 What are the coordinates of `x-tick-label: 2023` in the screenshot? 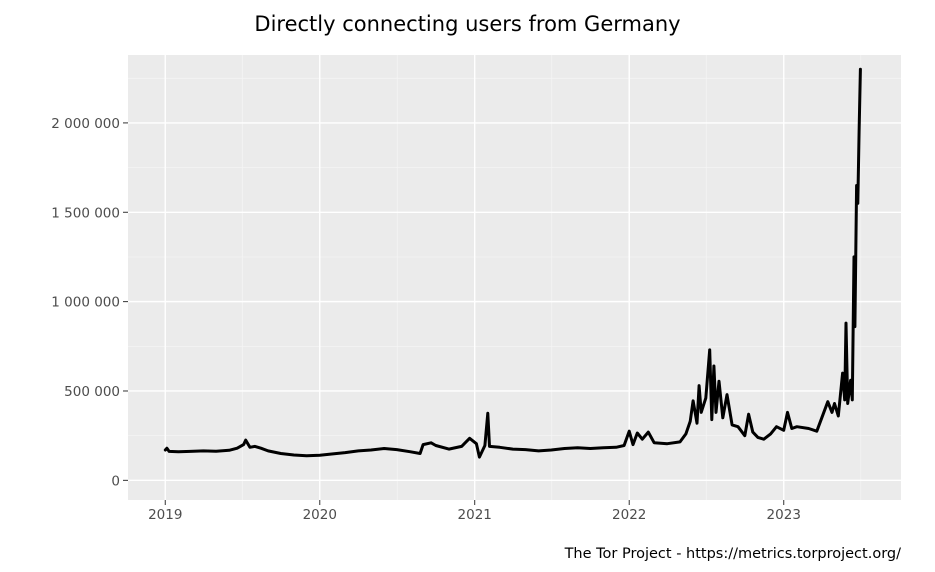 It's located at (784, 515).